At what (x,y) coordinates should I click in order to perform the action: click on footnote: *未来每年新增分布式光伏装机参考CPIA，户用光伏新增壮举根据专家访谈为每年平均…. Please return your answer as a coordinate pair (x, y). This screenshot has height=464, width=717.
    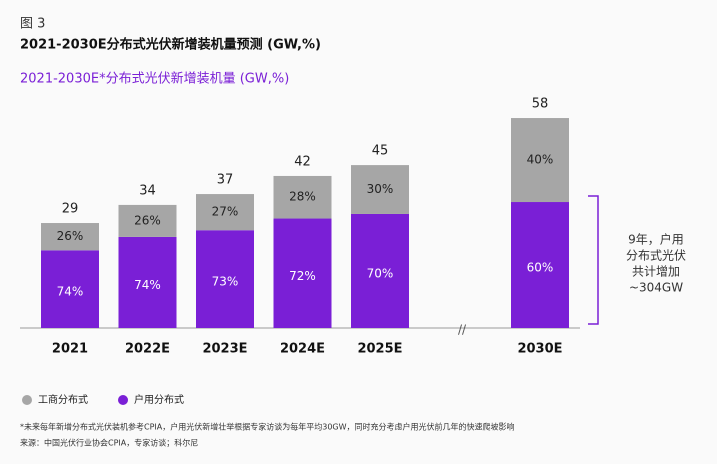
    Looking at the image, I should click on (267, 427).